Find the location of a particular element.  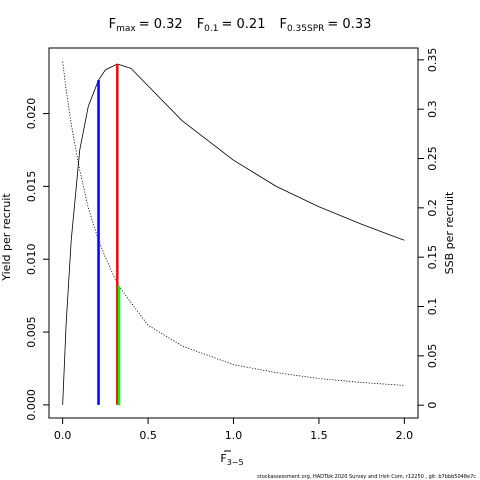

y-tick-label: 0.010 is located at coordinates (31, 259).